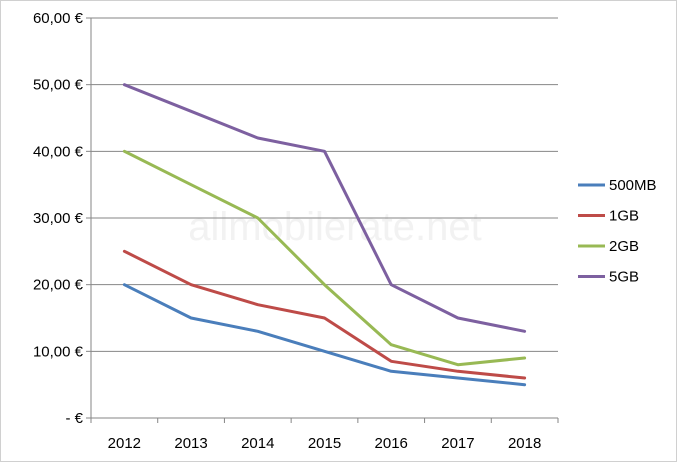  I want to click on x-axis-ticks: 2012 2013 2014 2015 2016 2017 2018, so click(324, 435).